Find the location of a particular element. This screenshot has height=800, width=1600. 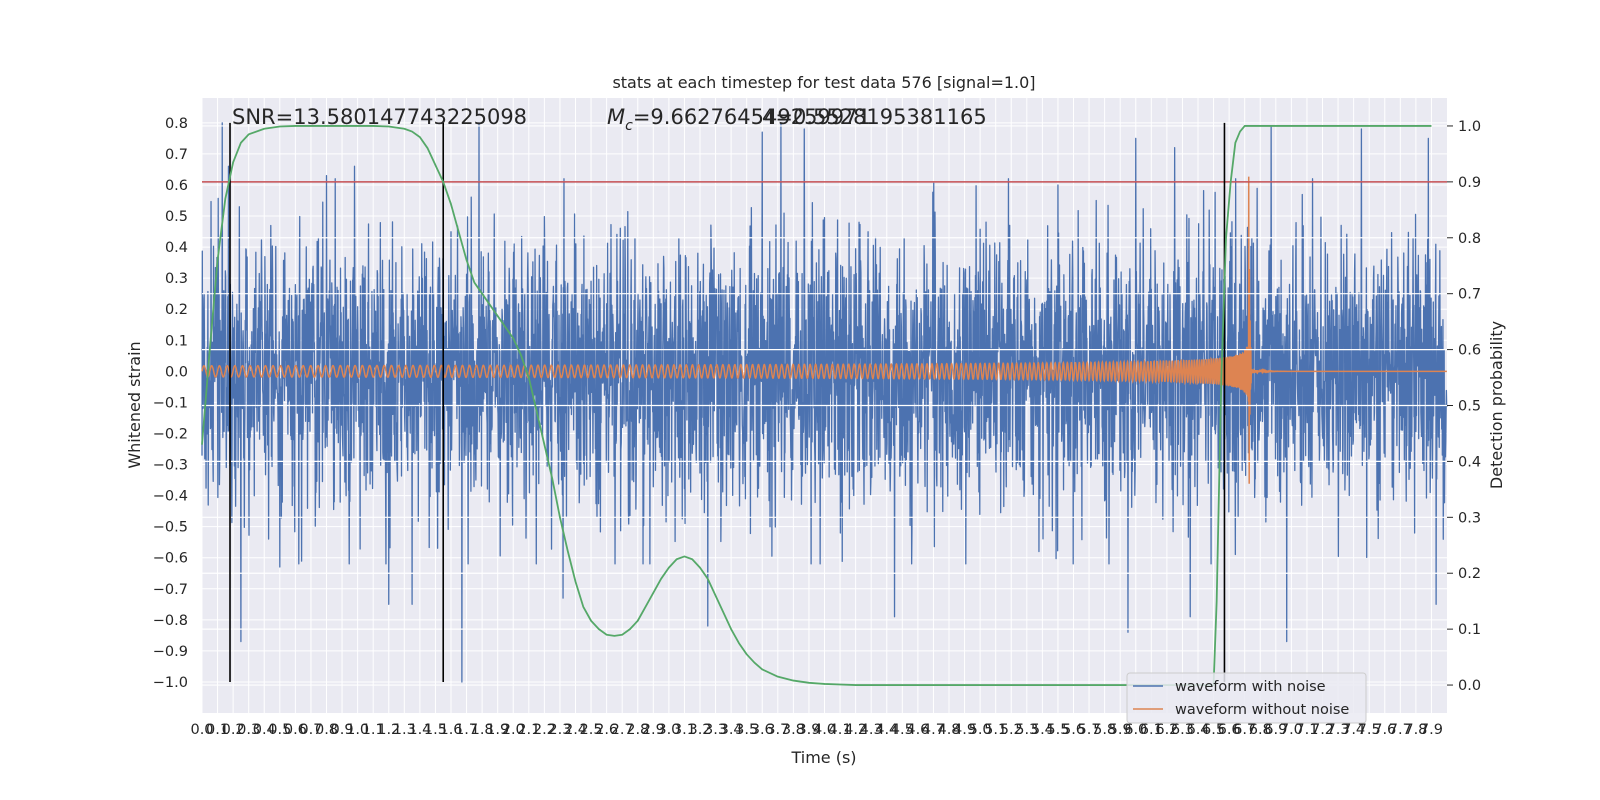

x-tick-label: 3.3 is located at coordinates (715, 730).